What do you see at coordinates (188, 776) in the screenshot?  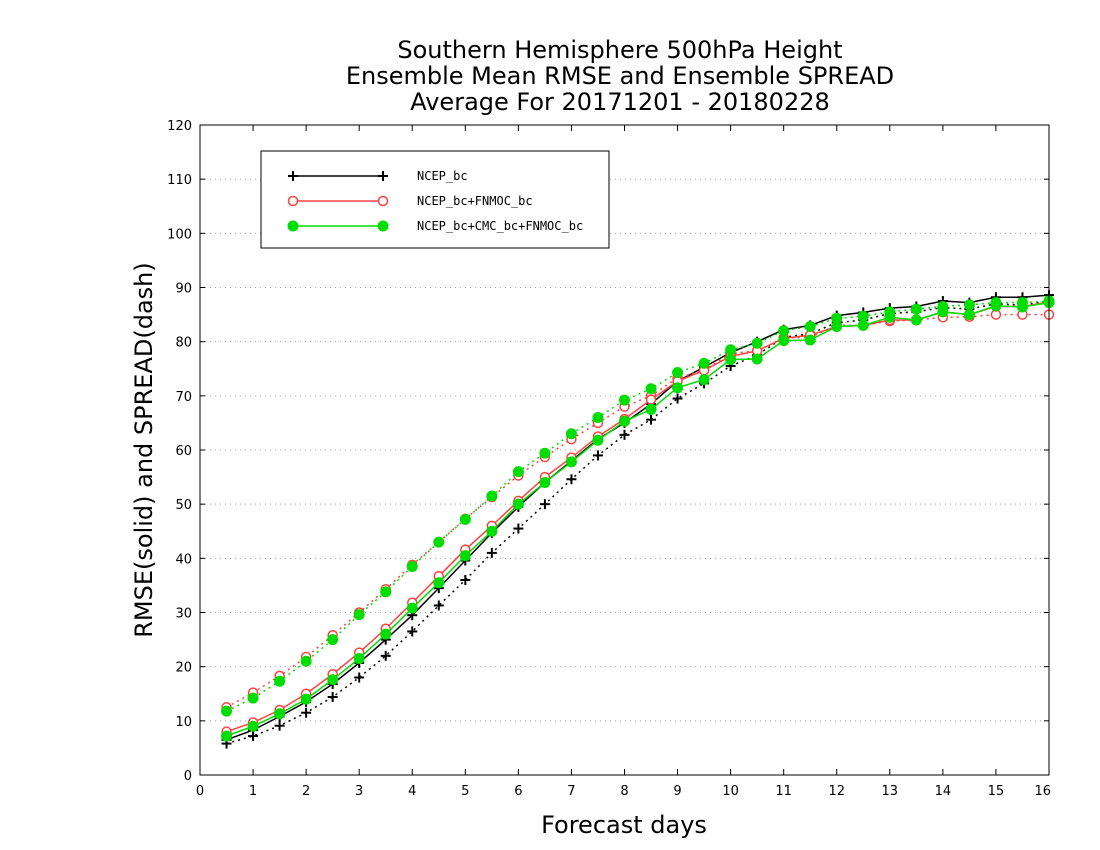 I see `y-tick-label: 0` at bounding box center [188, 776].